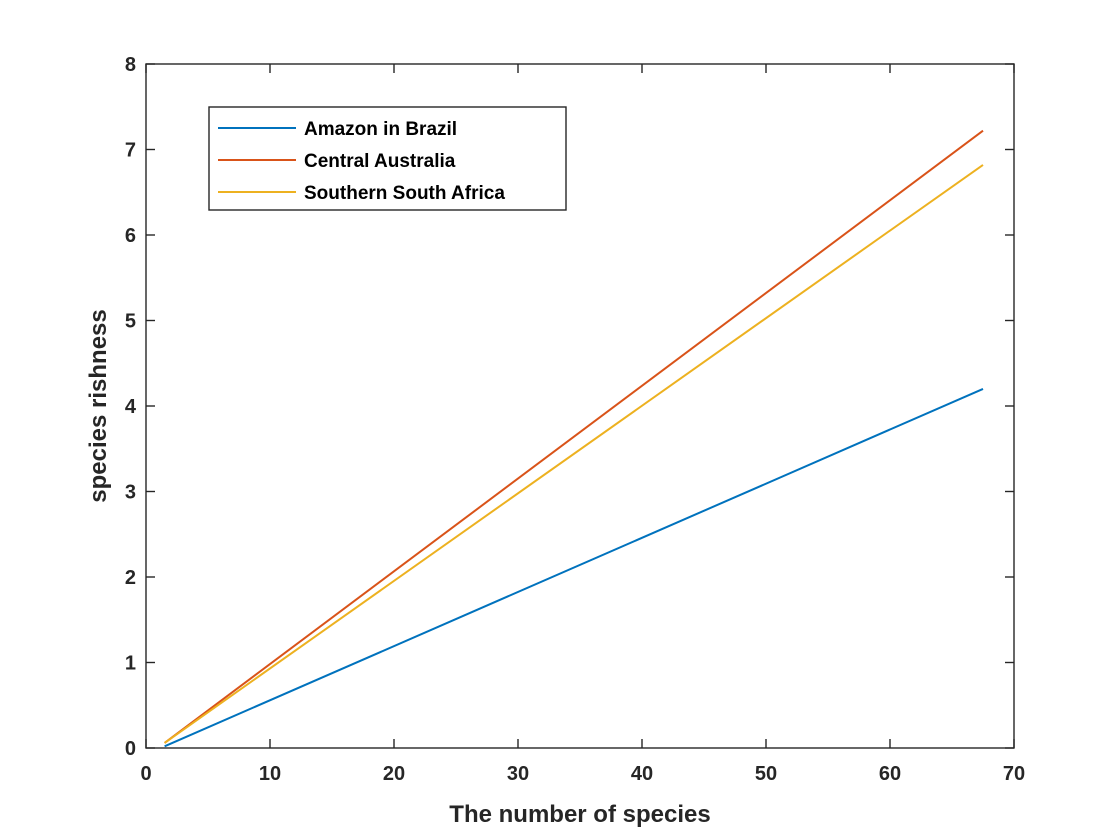 This screenshot has height=840, width=1120. Describe the element at coordinates (270, 774) in the screenshot. I see `x-tick-label: 10` at that location.